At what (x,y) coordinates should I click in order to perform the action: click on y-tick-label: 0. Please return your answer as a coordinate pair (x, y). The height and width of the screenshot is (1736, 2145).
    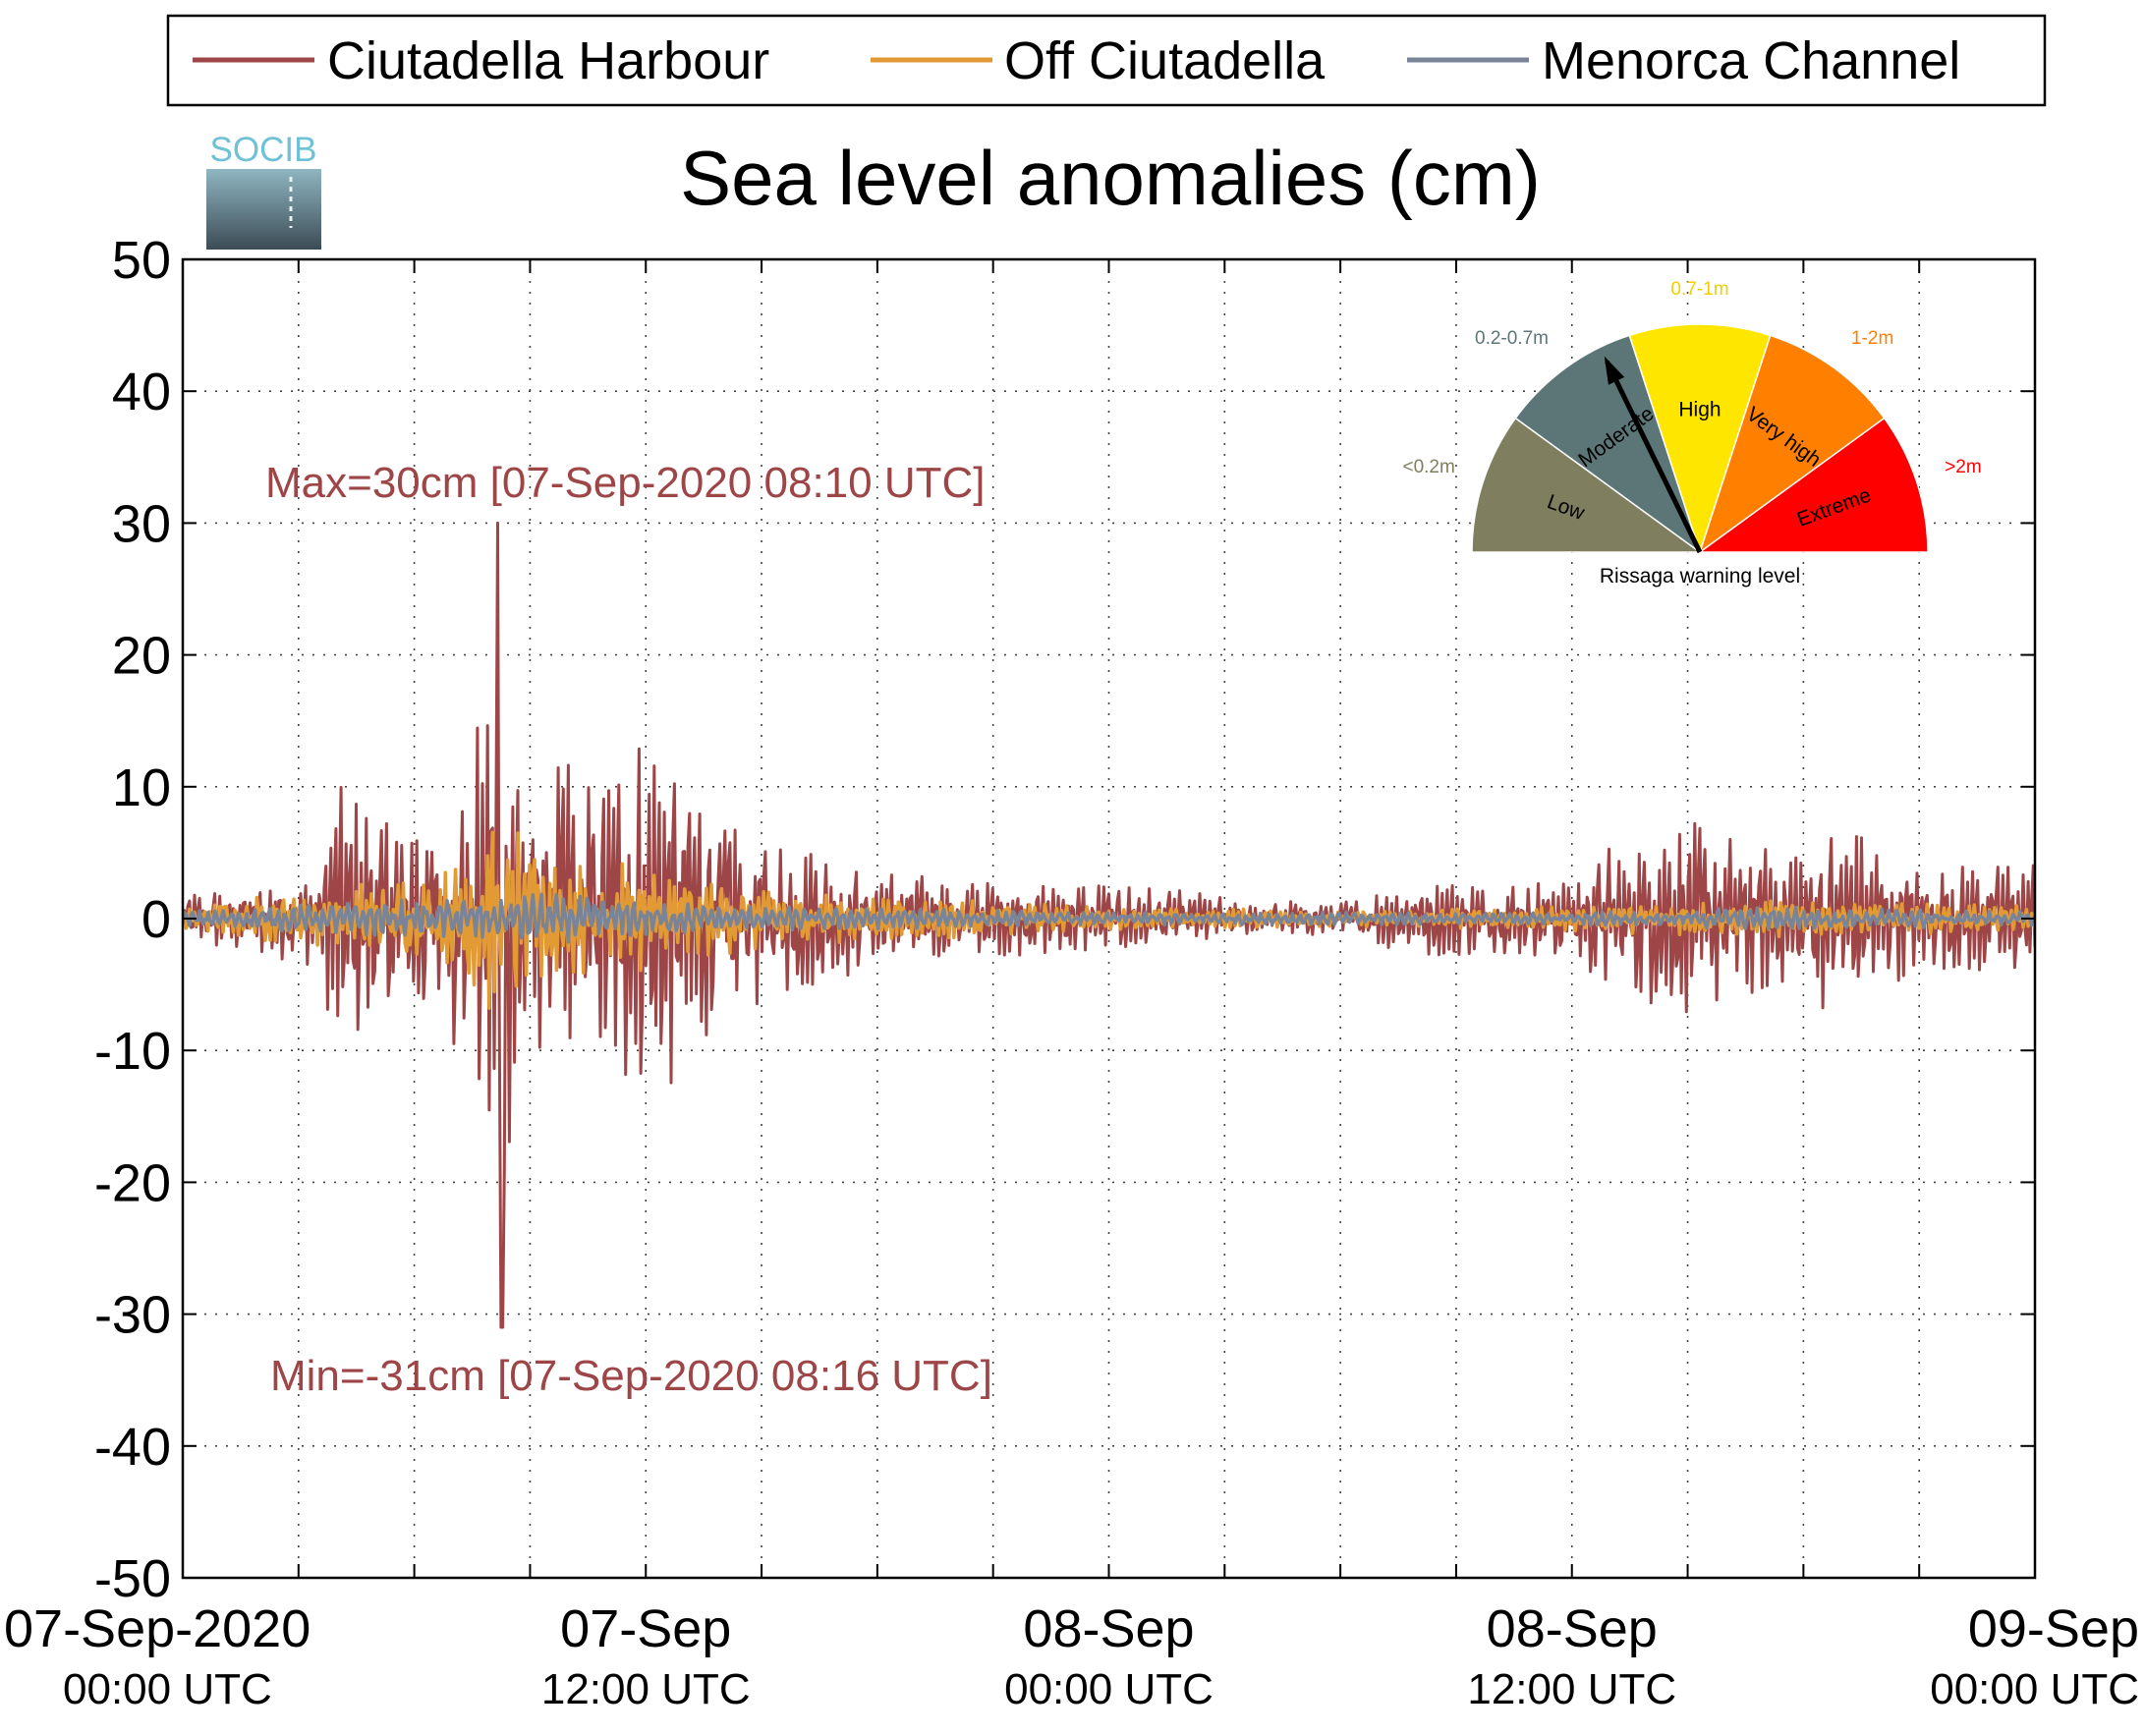
    Looking at the image, I should click on (156, 919).